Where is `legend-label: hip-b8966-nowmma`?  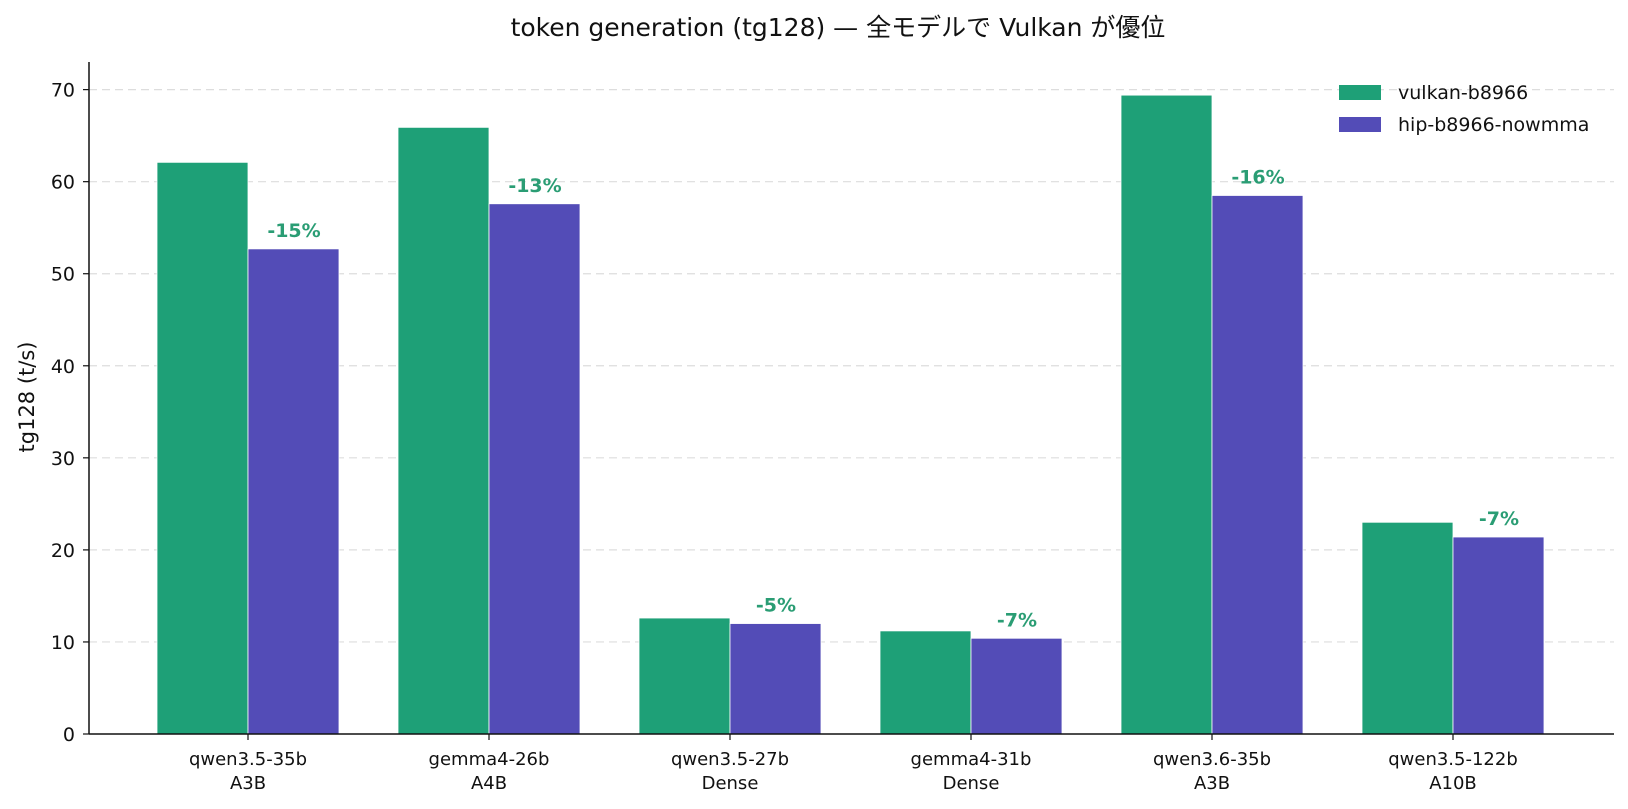 legend-label: hip-b8966-nowmma is located at coordinates (1493, 125).